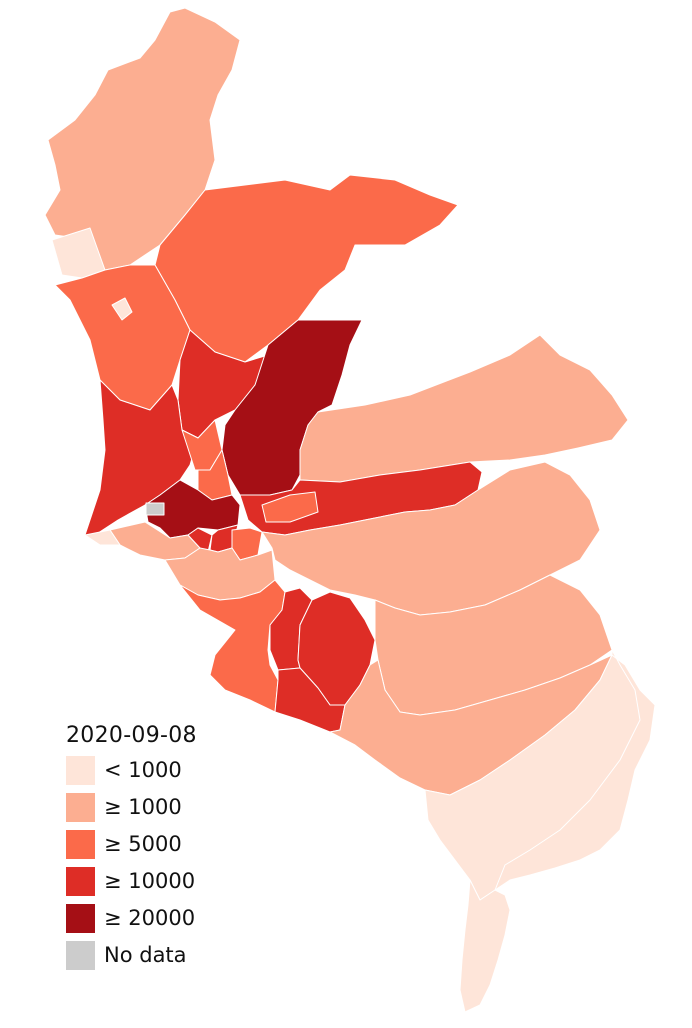  I want to click on legend-item-ge20000: ≥ 20000, so click(156, 918).